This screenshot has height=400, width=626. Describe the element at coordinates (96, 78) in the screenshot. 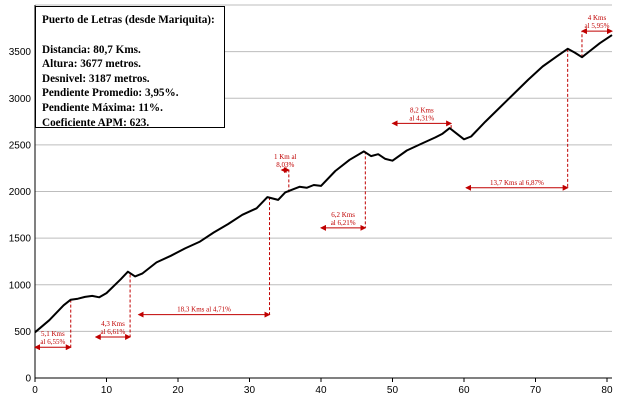

I see `stat-elevation-gain: Desnivel: 3187 metros.` at that location.